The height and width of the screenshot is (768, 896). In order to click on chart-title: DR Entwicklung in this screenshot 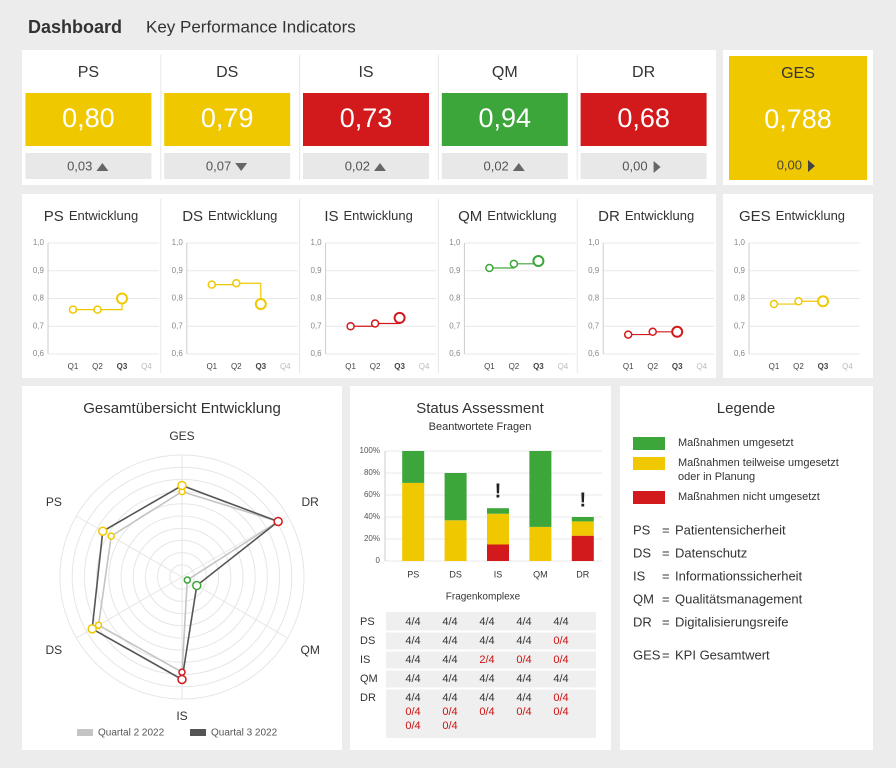, I will do `click(646, 216)`.